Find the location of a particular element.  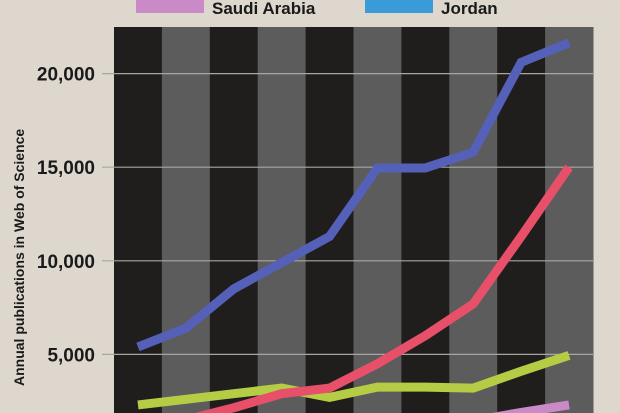

y-tick-label: 20,000 is located at coordinates (66, 75).